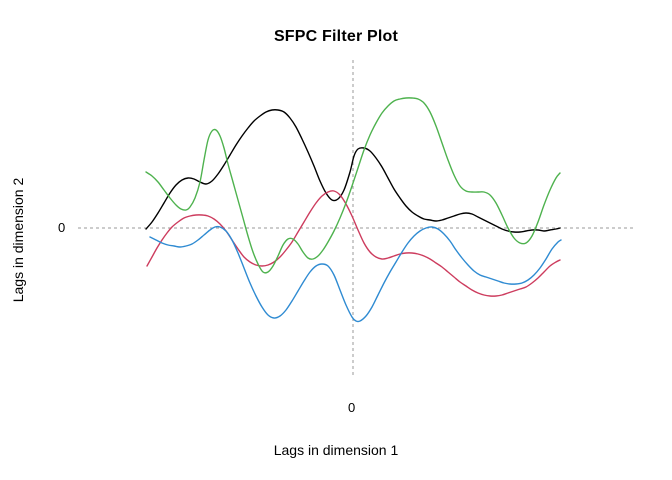 The width and height of the screenshot is (672, 480). I want to click on x-axis-tick-zero: 0, so click(352, 407).